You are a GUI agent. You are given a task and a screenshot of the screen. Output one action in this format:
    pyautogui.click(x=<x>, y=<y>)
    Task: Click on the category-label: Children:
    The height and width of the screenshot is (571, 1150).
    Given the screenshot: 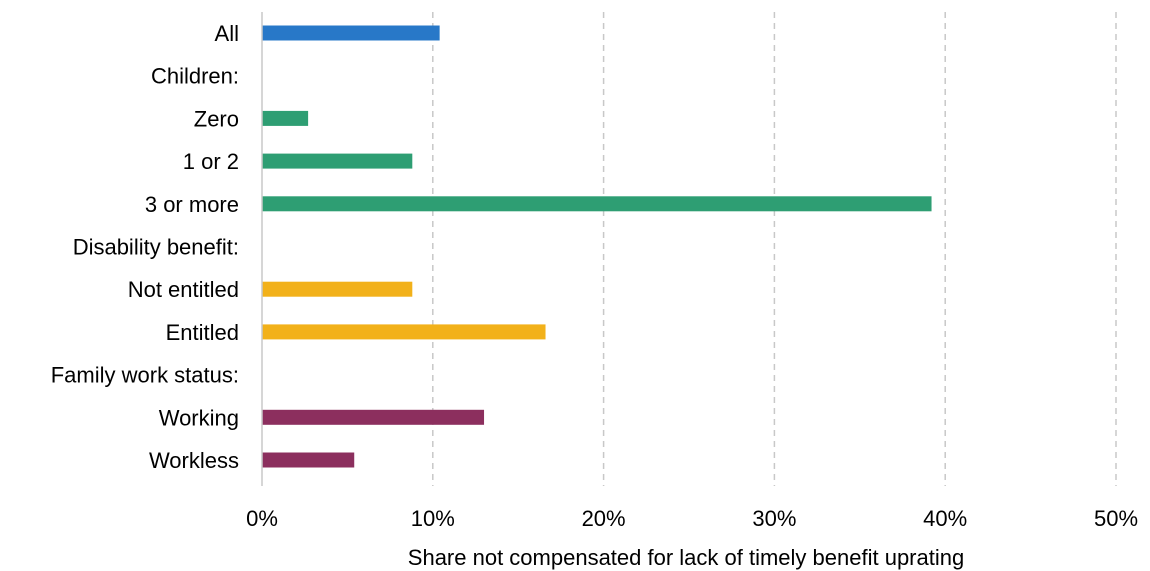 What is the action you would take?
    pyautogui.click(x=195, y=76)
    